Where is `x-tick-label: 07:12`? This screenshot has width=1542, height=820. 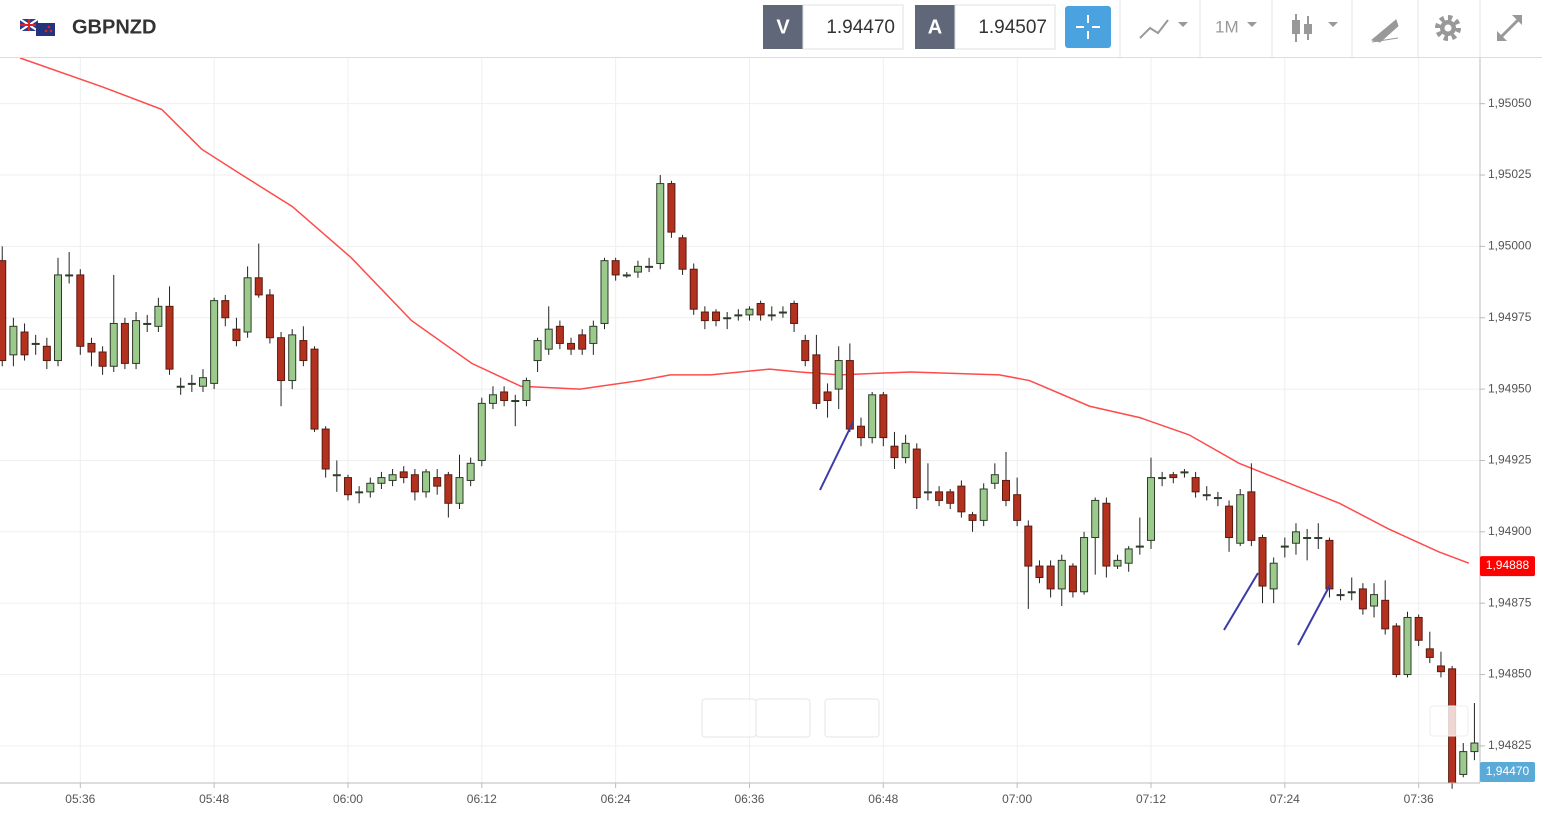 x-tick-label: 07:12 is located at coordinates (1151, 799).